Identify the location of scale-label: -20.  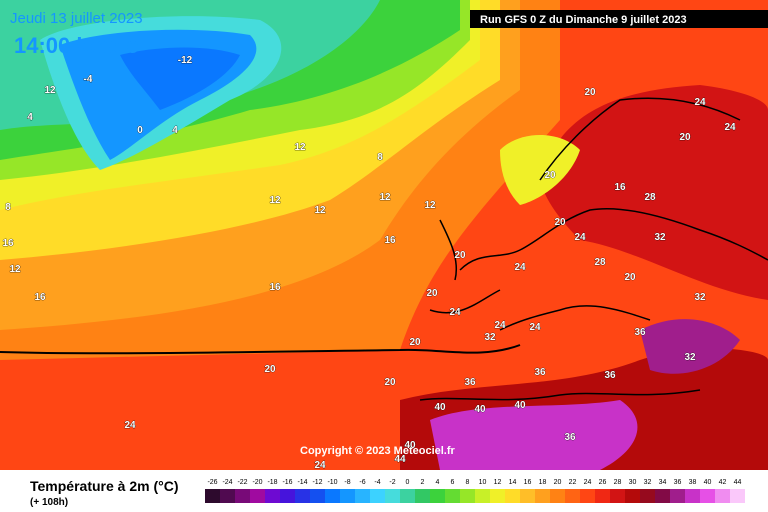
(257, 482).